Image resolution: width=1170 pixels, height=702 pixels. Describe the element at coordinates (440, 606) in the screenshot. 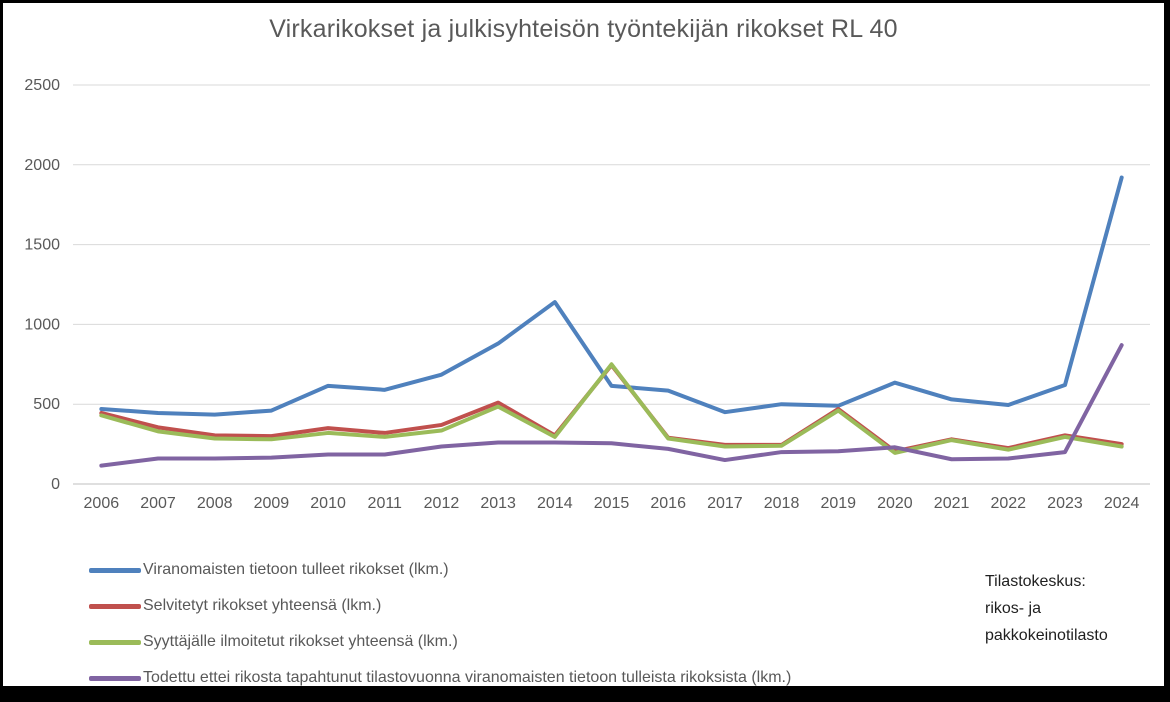

I see `legend-item: Selvitetyt rikokset yhteensä (lkm.)` at that location.